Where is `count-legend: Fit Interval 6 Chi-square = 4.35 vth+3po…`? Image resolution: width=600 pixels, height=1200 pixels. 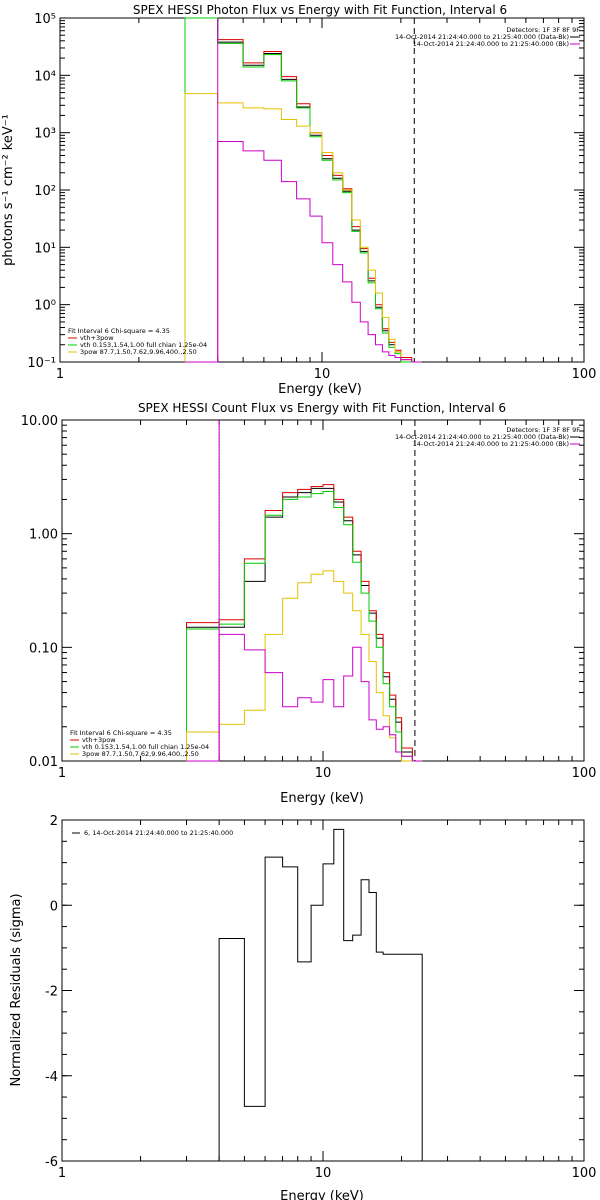
count-legend: Fit Interval 6 Chi-square = 4.35 vth+3po… is located at coordinates (139, 743).